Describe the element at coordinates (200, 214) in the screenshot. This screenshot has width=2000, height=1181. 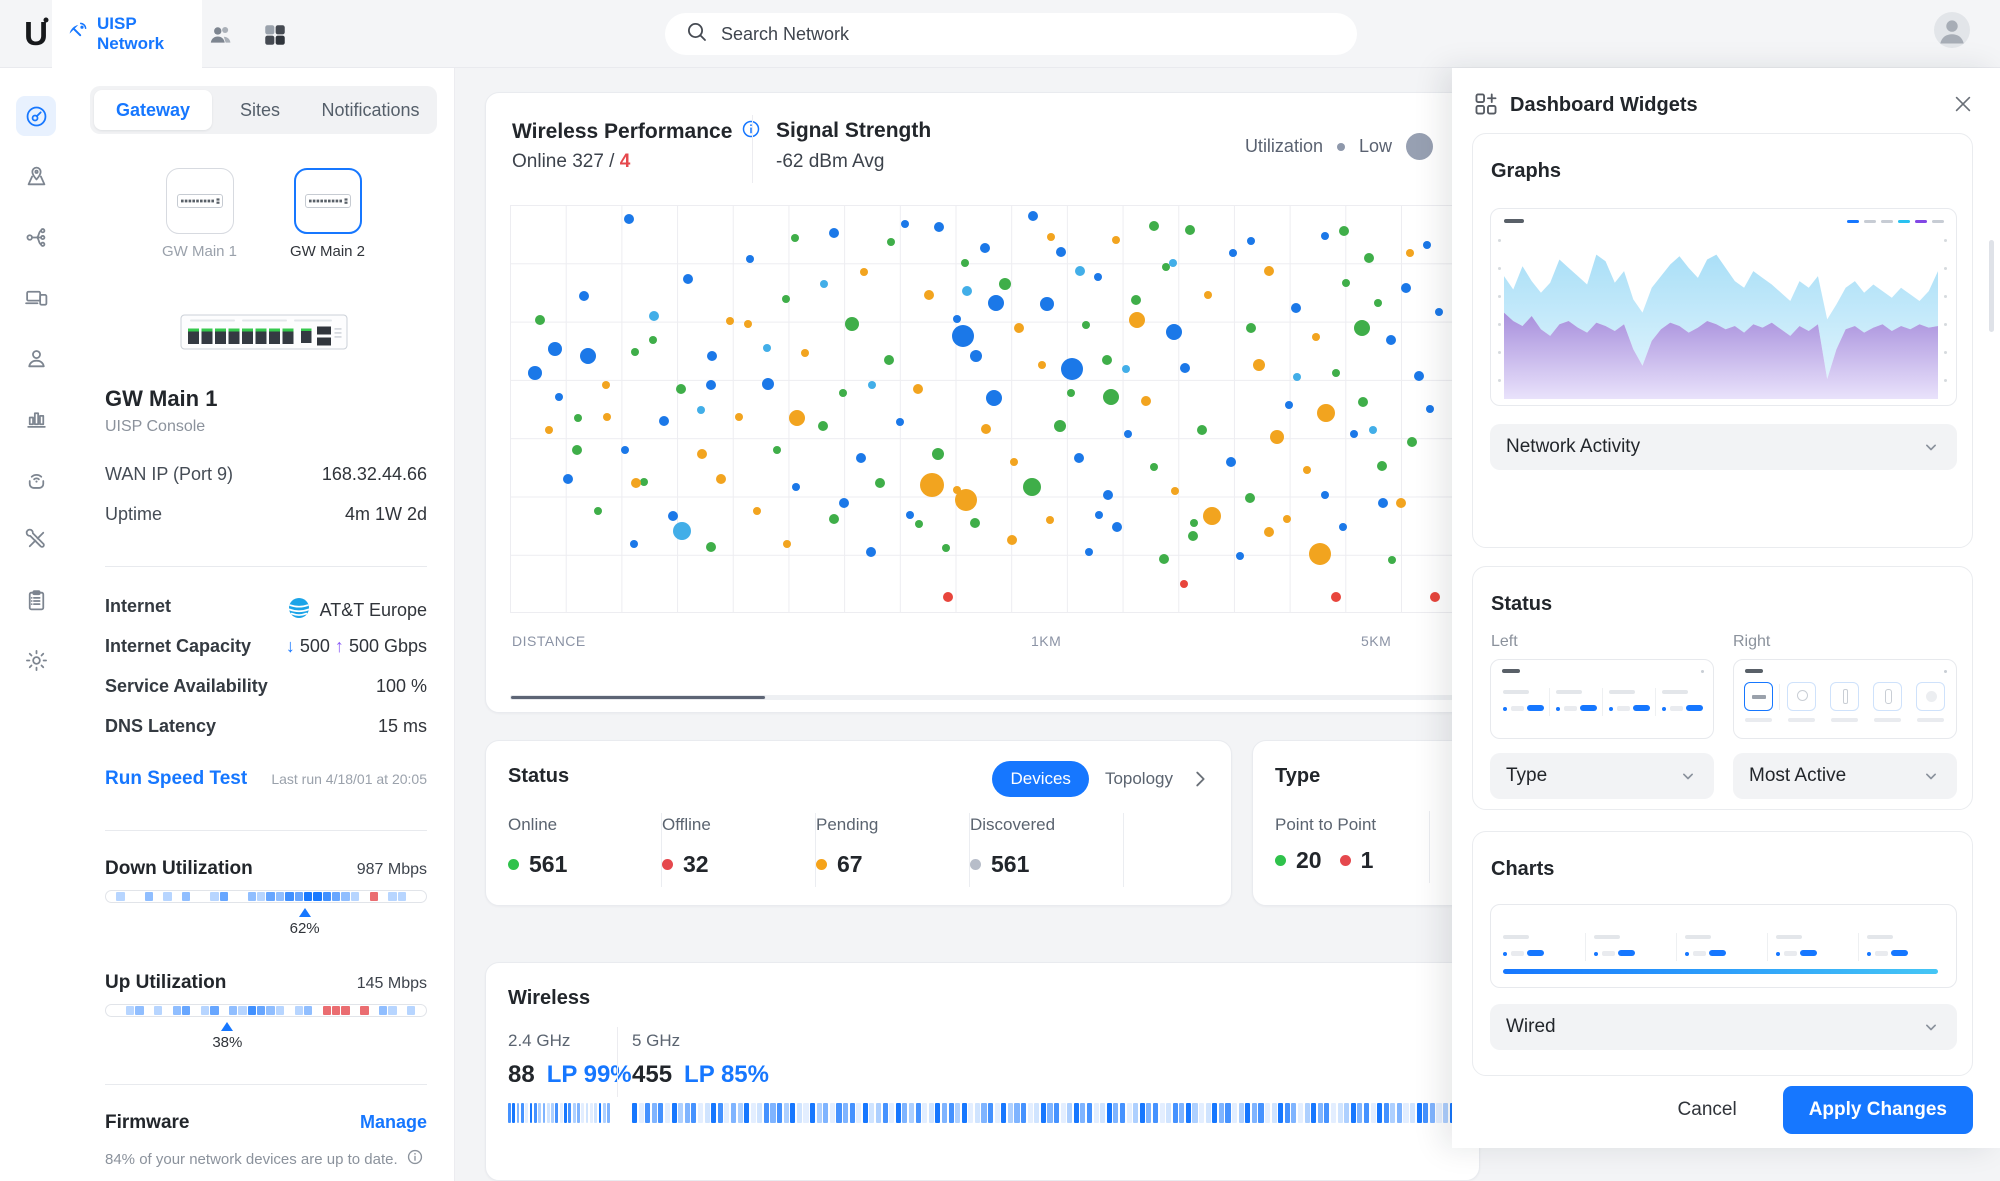
I see `gateway-card-gw-main-1: GW Main 1` at that location.